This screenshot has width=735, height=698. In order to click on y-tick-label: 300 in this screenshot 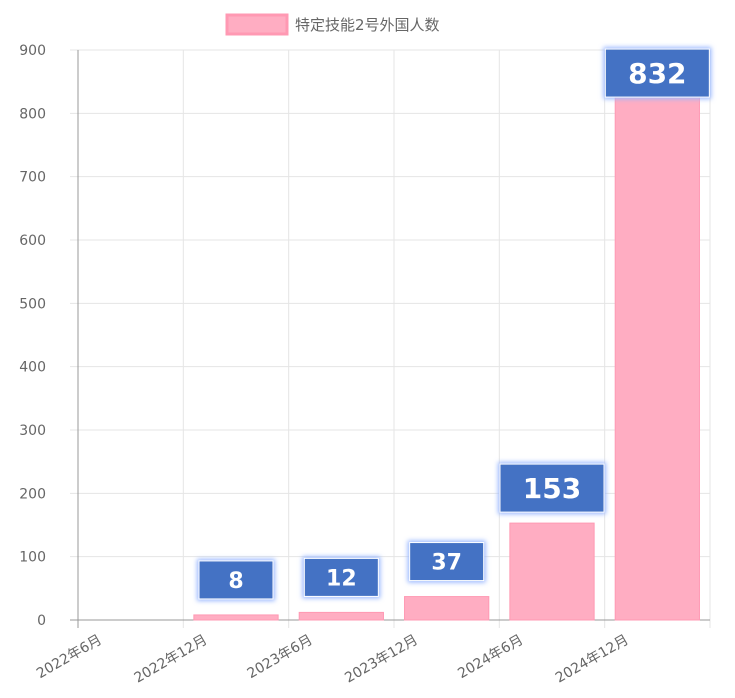, I will do `click(32, 431)`.